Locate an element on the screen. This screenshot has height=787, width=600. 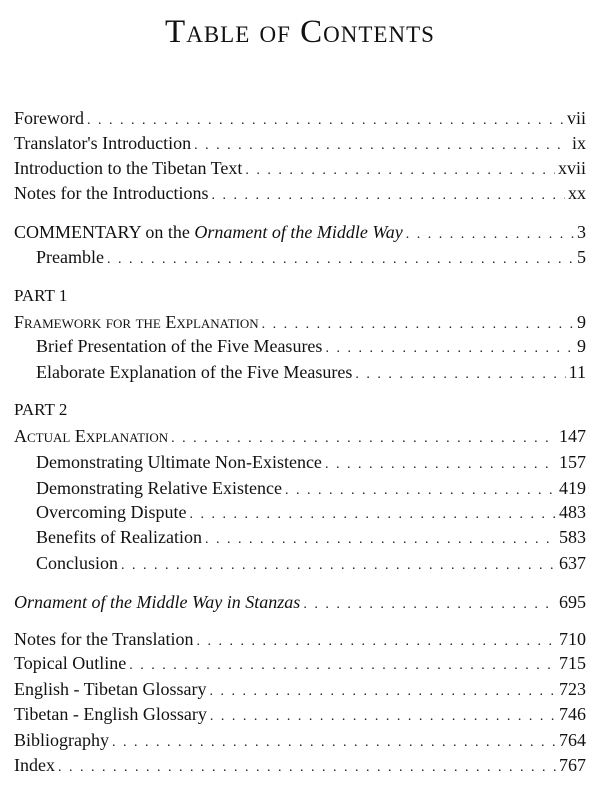
page-number: 746 is located at coordinates (572, 714).